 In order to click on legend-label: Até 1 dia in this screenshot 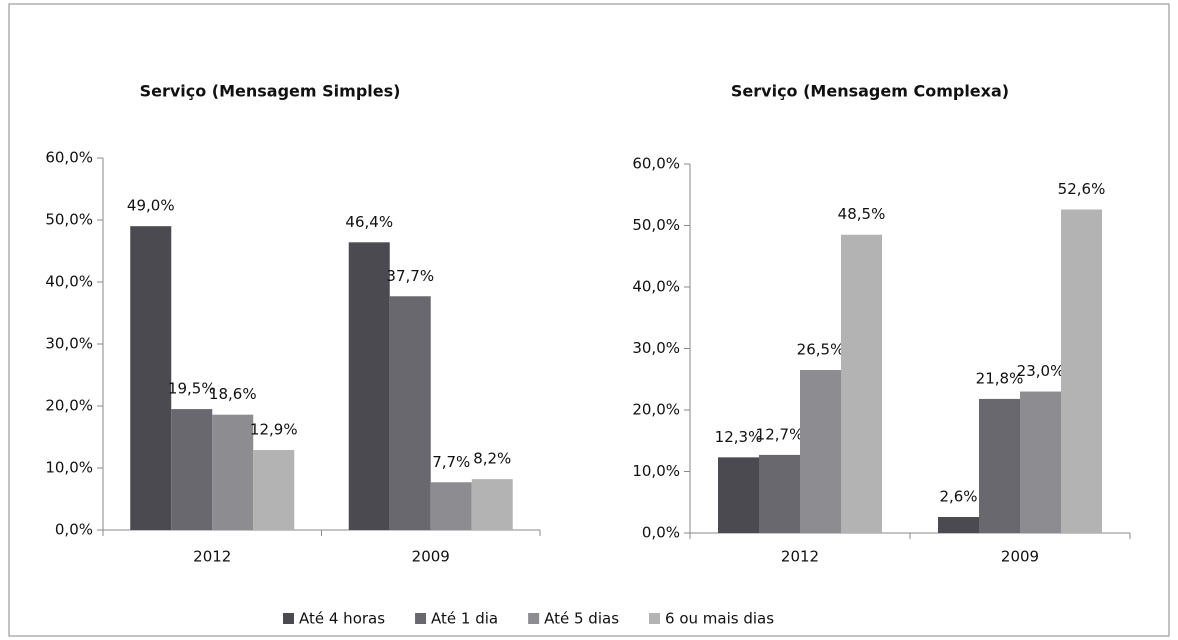, I will do `click(464, 619)`.